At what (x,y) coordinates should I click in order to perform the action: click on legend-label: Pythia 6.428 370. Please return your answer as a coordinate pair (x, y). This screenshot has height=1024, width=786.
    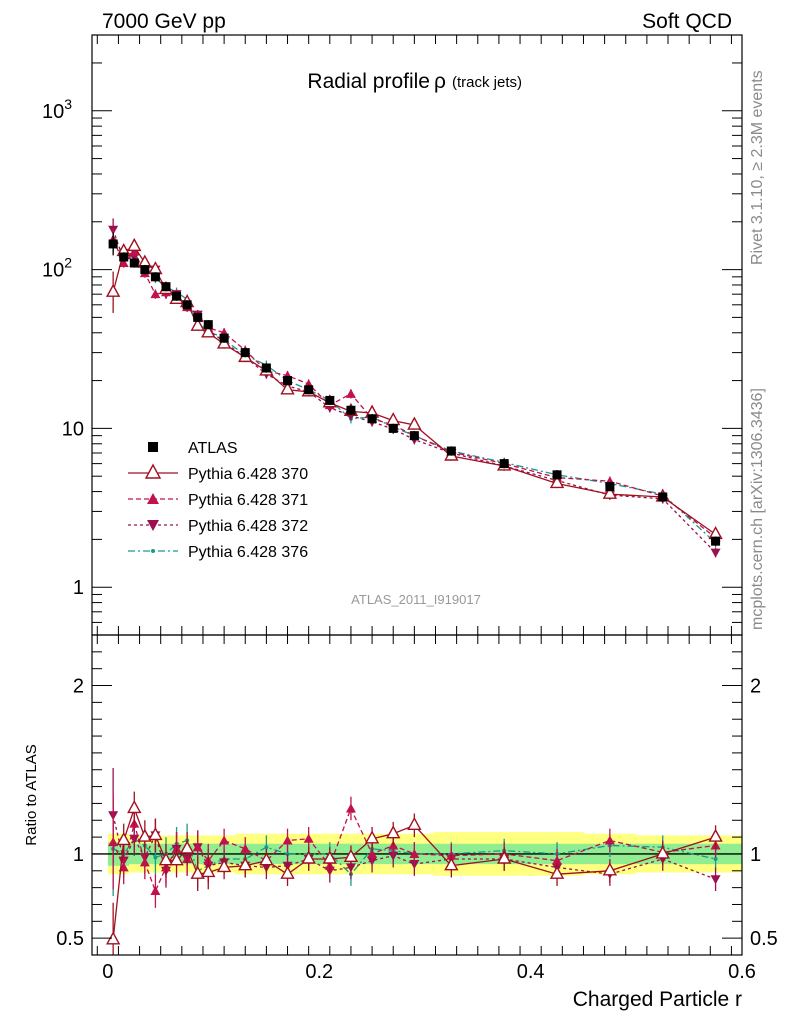
    Looking at the image, I should click on (248, 474).